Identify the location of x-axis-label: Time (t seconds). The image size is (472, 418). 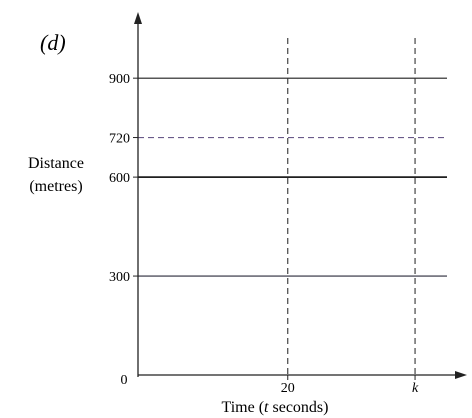
(275, 407).